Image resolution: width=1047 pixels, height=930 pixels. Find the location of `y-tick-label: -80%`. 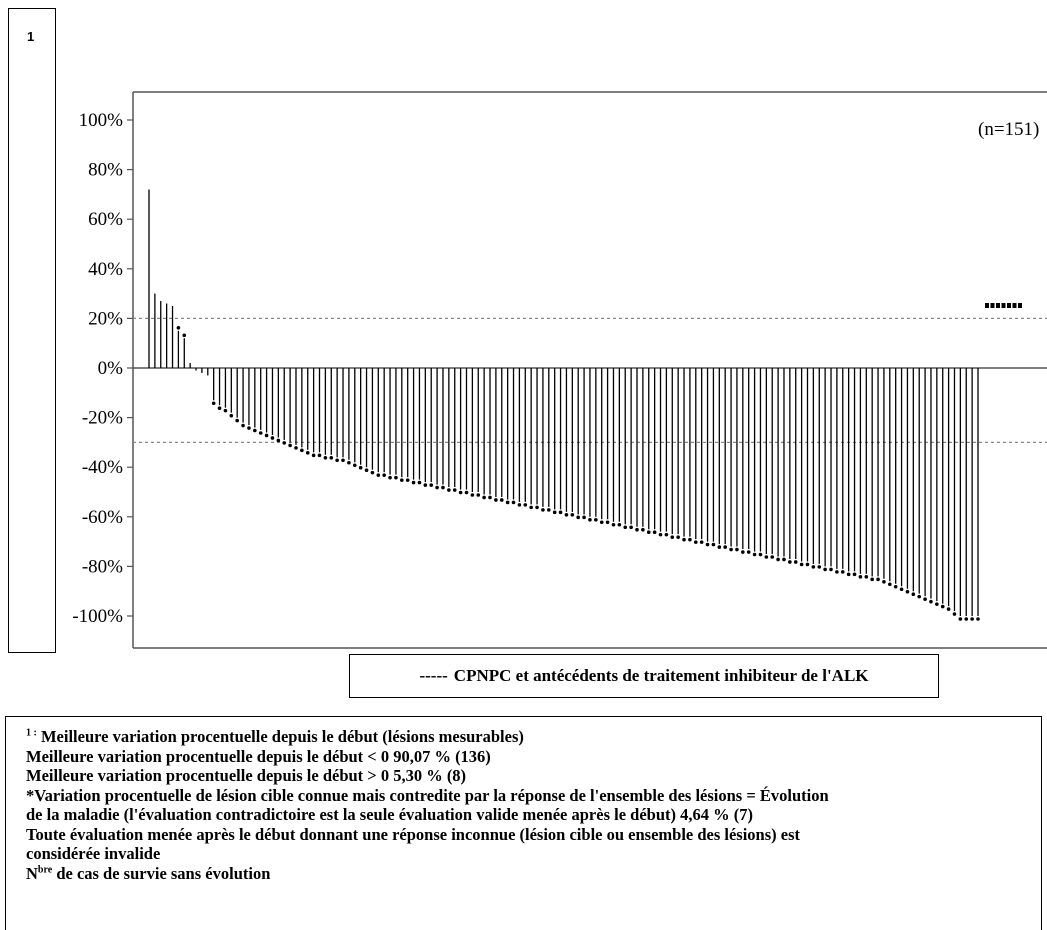

y-tick-label: -80% is located at coordinates (102, 566).